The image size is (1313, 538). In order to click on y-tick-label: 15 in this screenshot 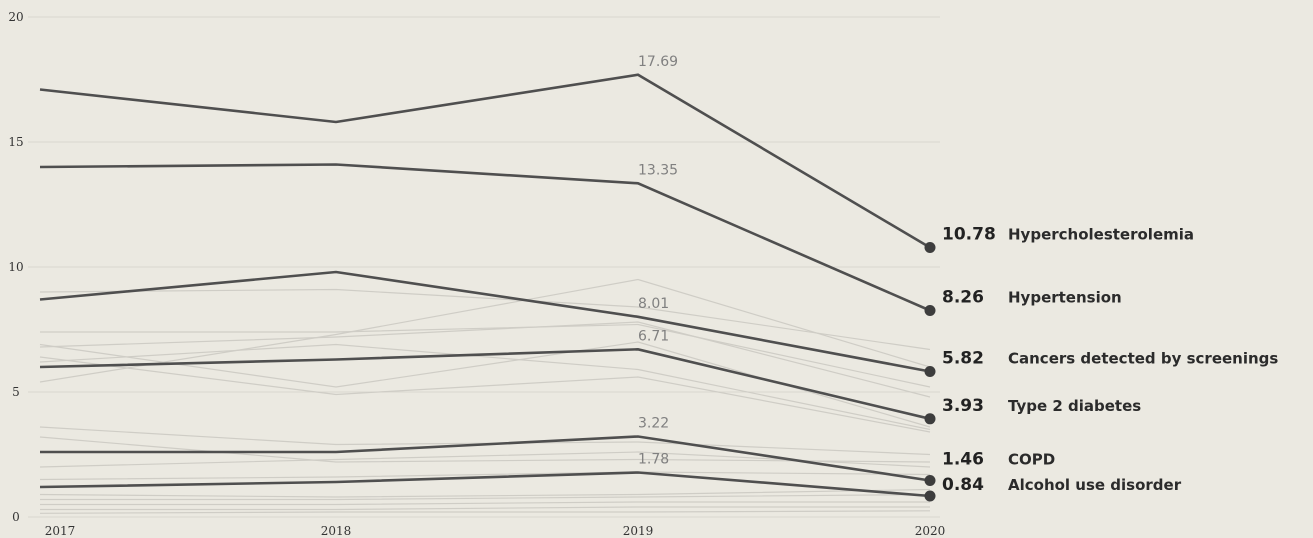, I will do `click(15, 142)`.